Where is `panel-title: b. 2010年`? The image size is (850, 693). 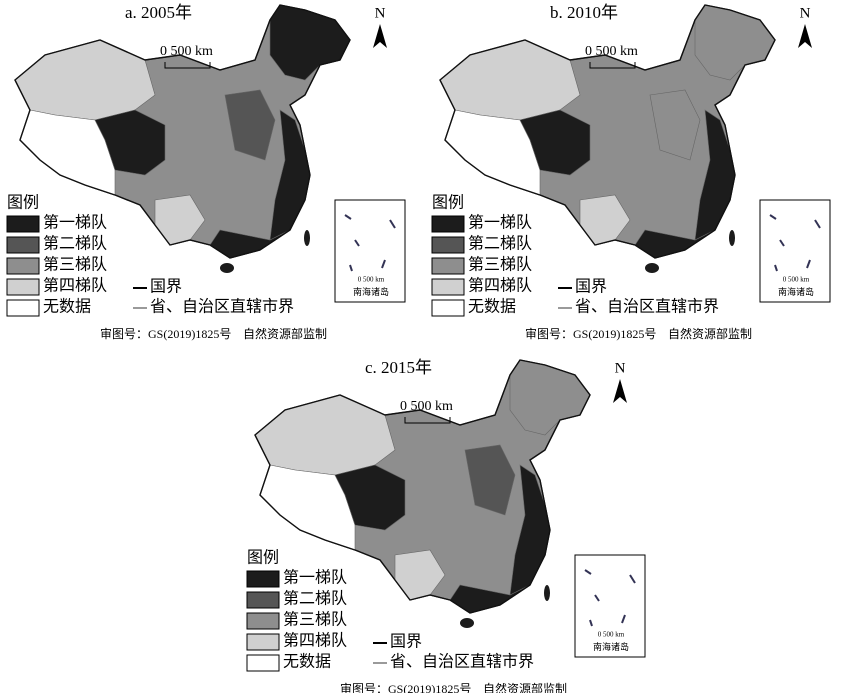
panel-title: b. 2010年 is located at coordinates (584, 12).